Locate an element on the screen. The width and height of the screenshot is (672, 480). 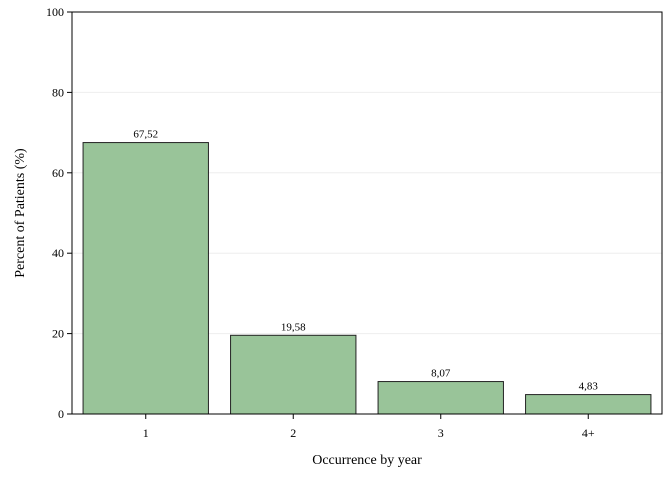
x-tick-label: 2 is located at coordinates (293, 433).